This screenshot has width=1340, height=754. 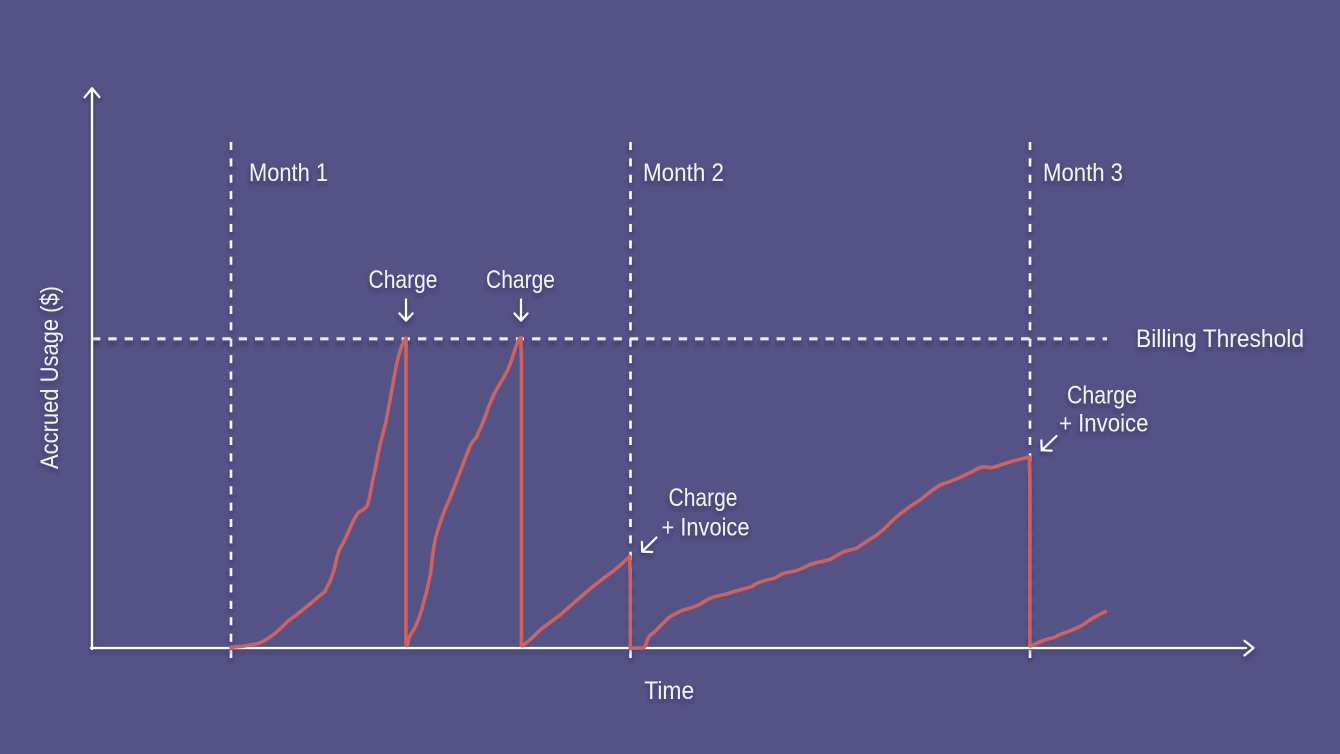 I want to click on svg-text: Billing Threshold, so click(x=1220, y=339).